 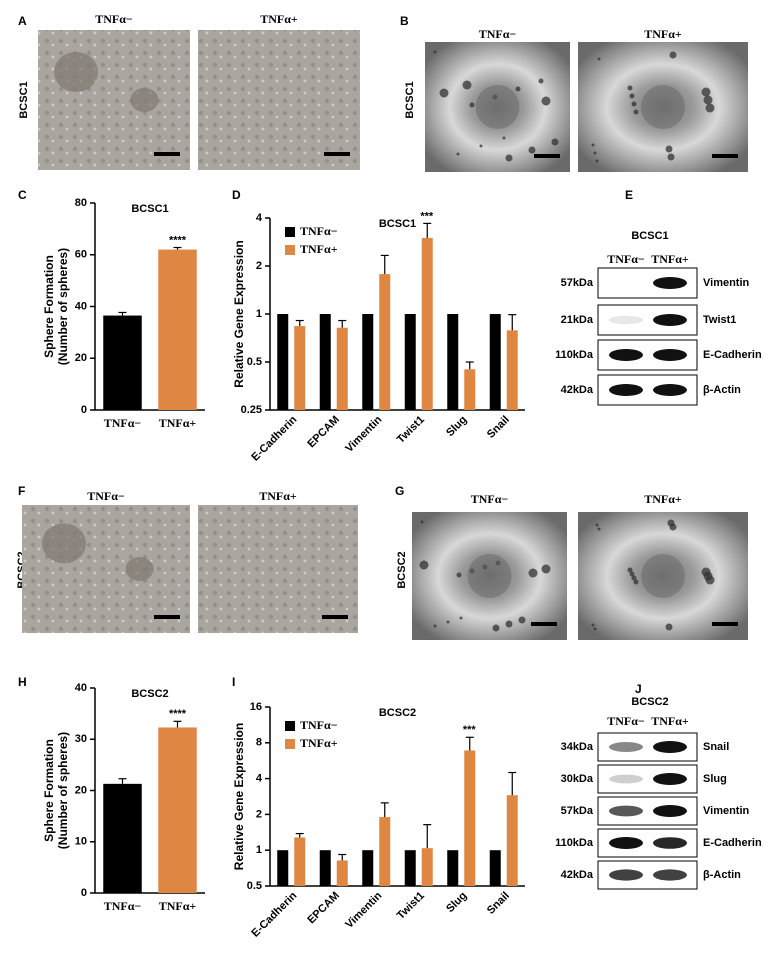 I want to click on size-label: 57kDa, so click(x=577, y=811).